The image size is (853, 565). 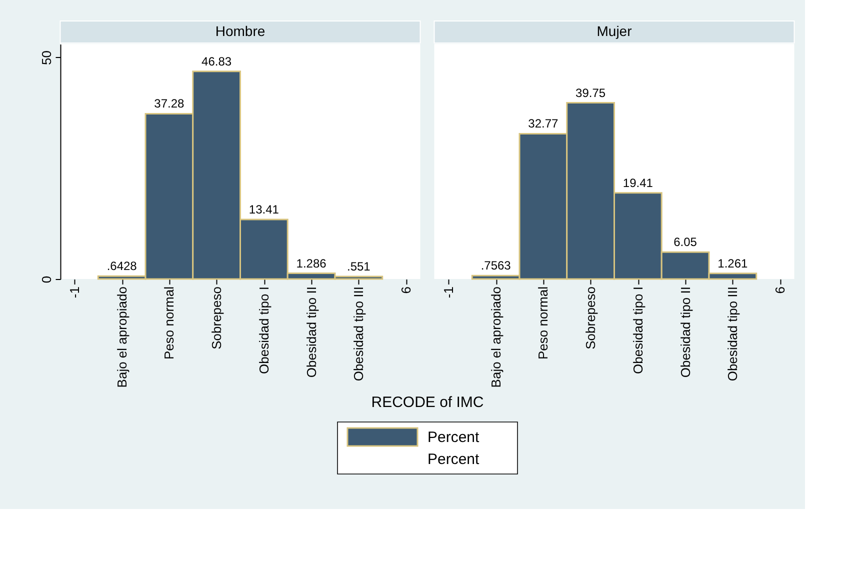 What do you see at coordinates (591, 93) in the screenshot?
I see `data-label: 39.75` at bounding box center [591, 93].